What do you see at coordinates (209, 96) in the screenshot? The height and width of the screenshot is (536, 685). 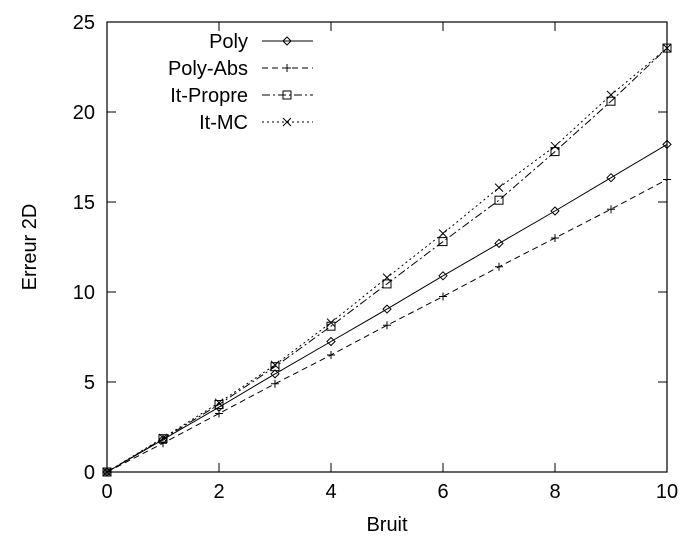 I see `legend-label: It-Propre` at bounding box center [209, 96].